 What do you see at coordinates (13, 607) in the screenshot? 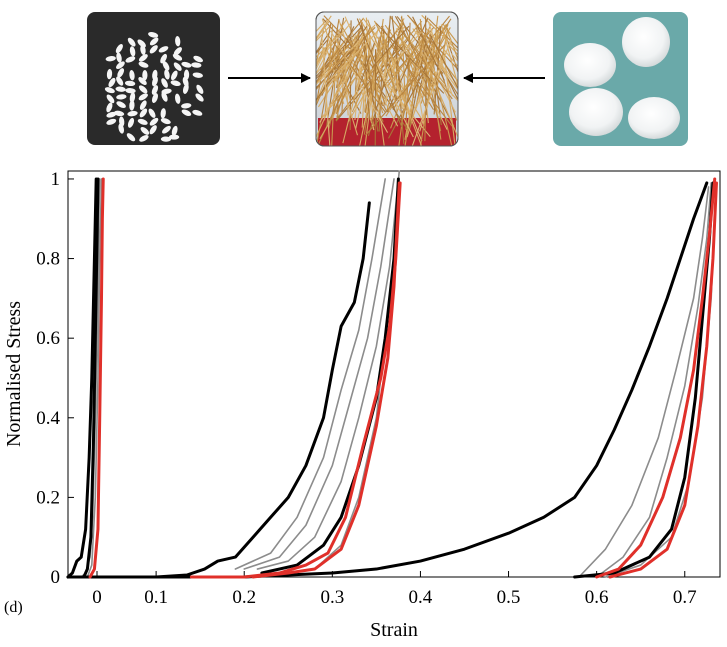
I see `panel-label: (d)` at bounding box center [13, 607].